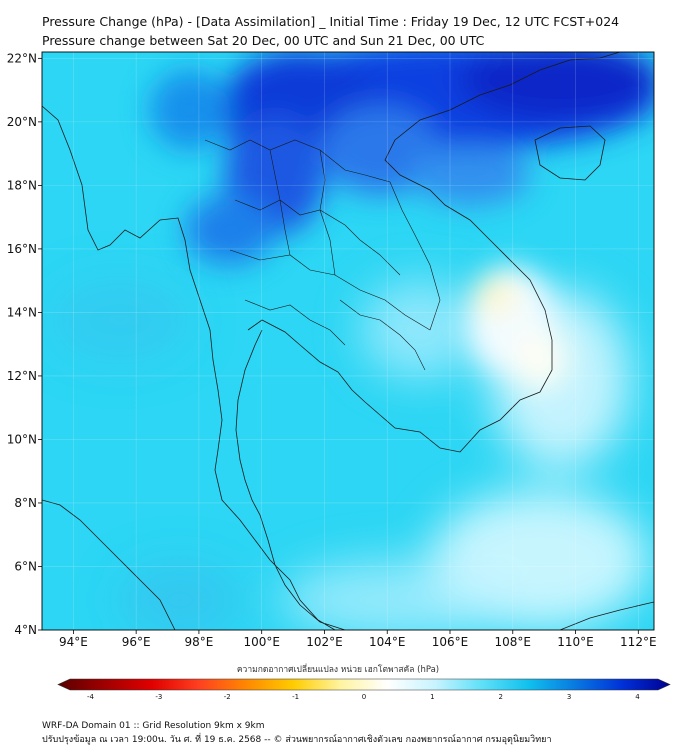 Image resolution: width=676 pixels, height=756 pixels. I want to click on lon-tick-label: 96°E, so click(136, 642).